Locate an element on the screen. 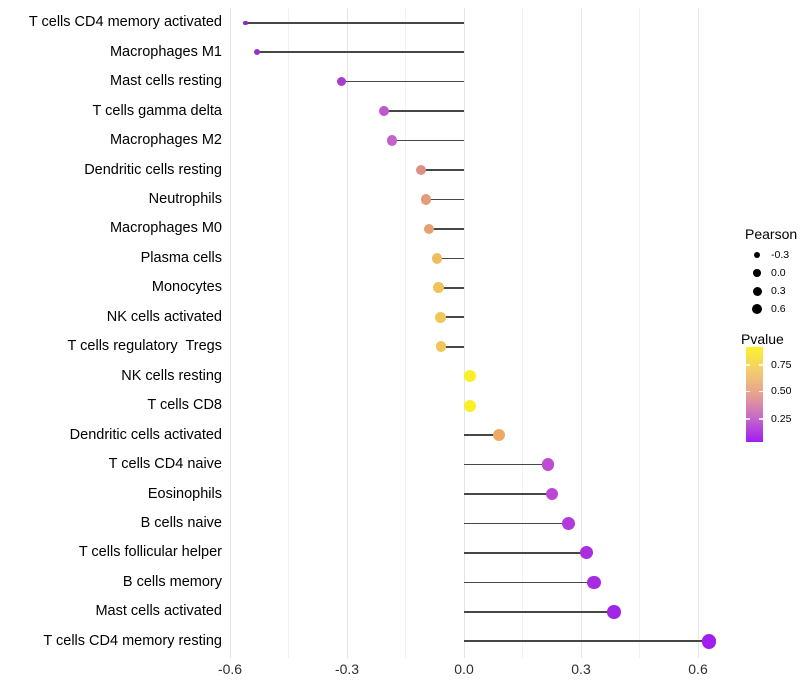  y-axis-label: T cells regulatory Tregs is located at coordinates (144, 346).